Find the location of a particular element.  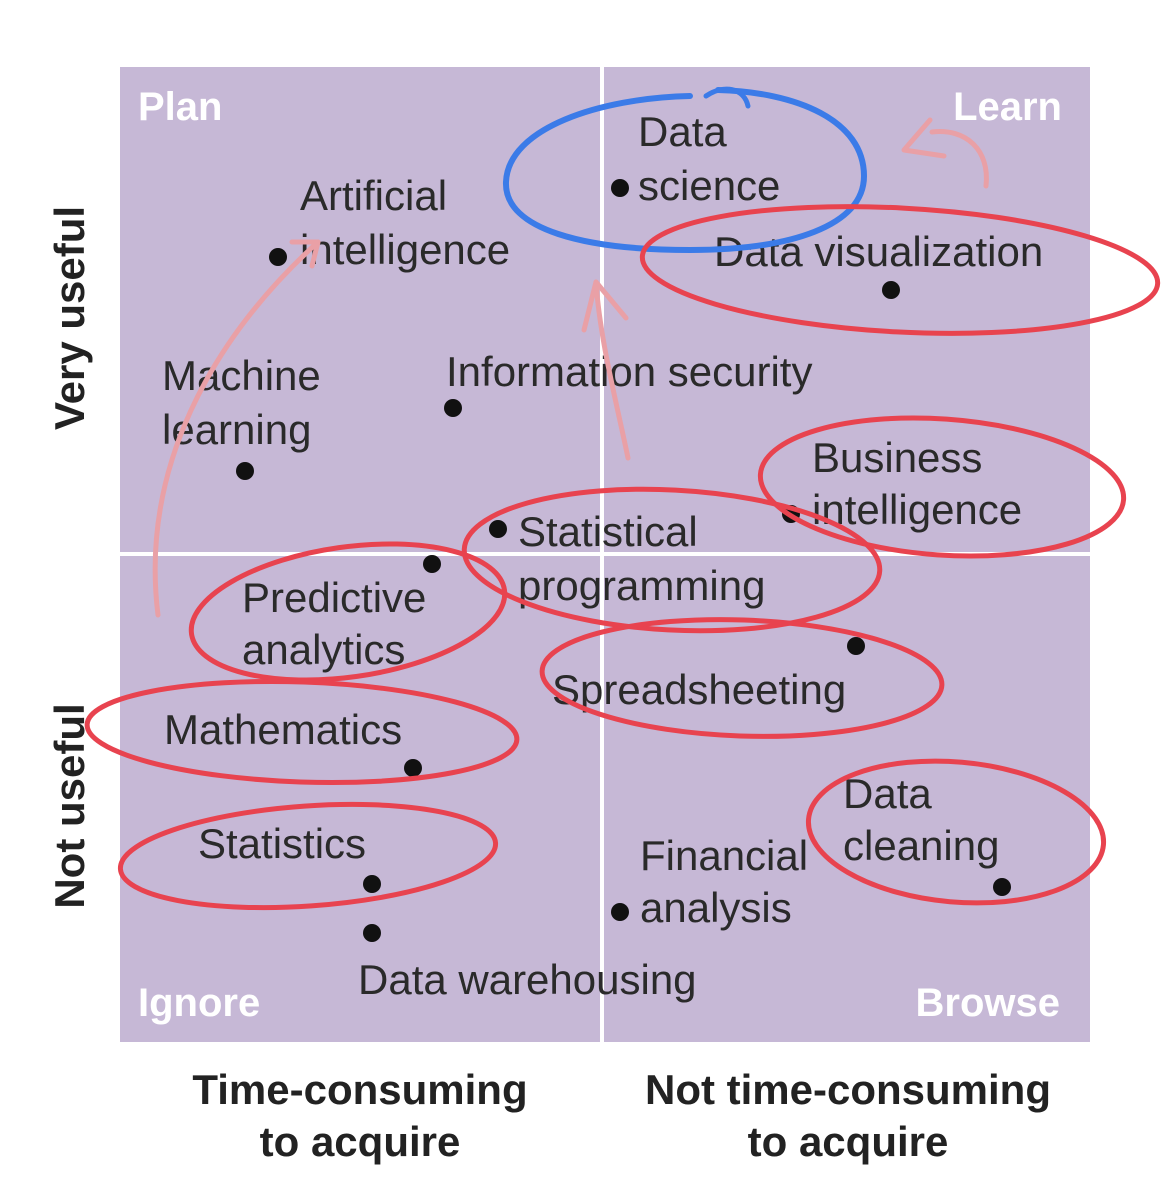

dot-statistics is located at coordinates (372, 884).